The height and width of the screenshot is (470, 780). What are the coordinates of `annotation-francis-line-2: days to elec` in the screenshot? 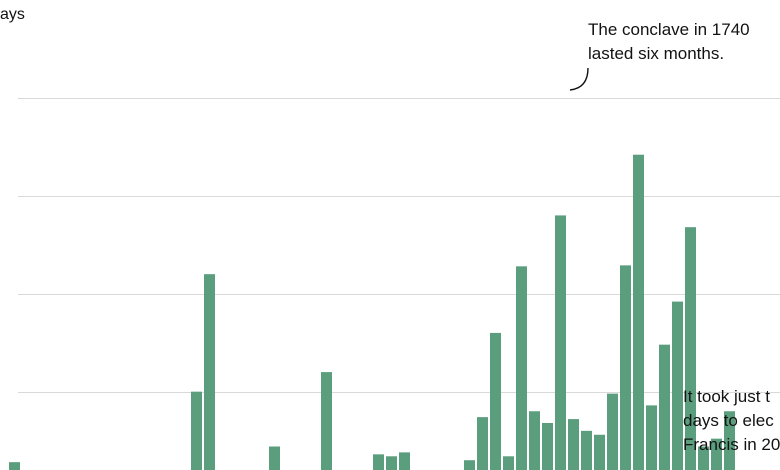 It's located at (728, 420).